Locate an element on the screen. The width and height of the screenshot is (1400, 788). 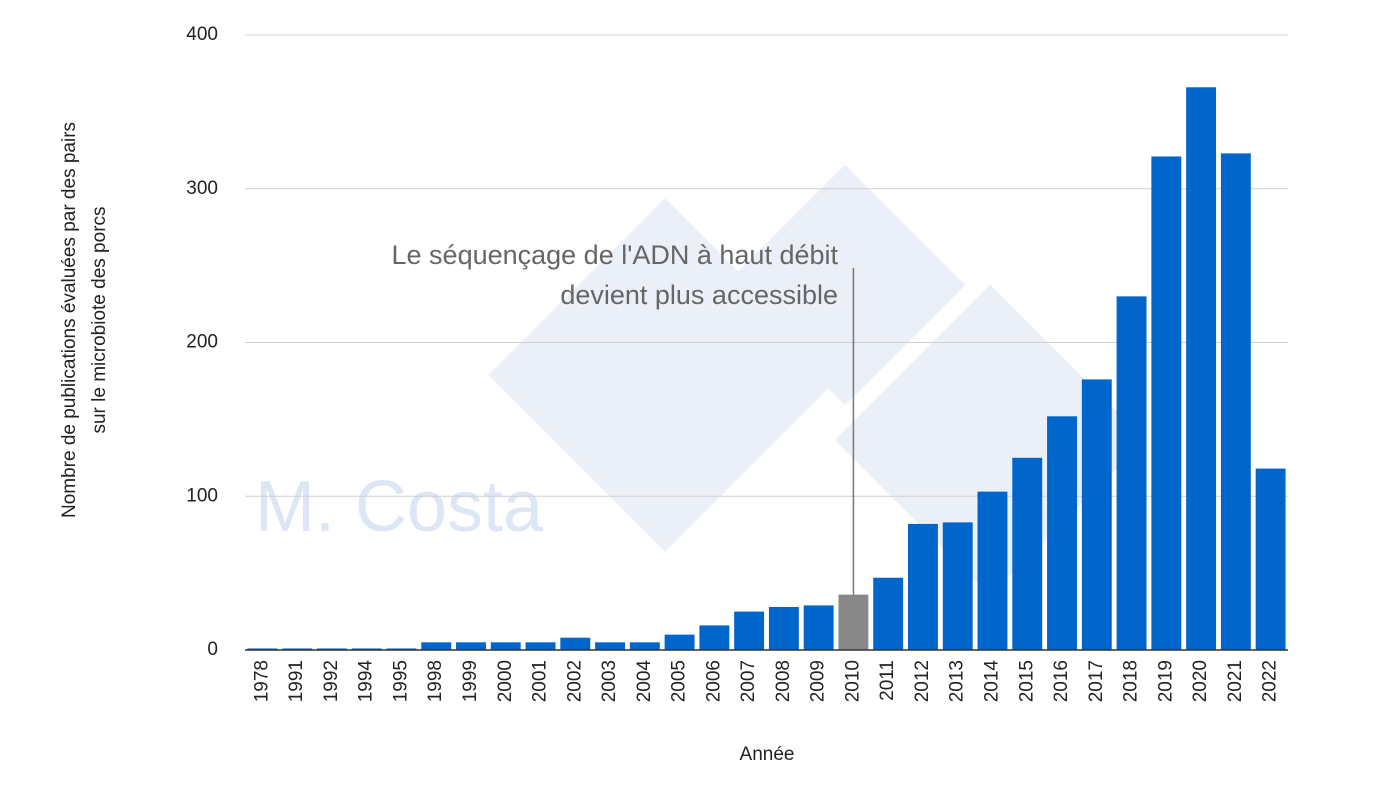
y-tick-label: 400 is located at coordinates (202, 34).